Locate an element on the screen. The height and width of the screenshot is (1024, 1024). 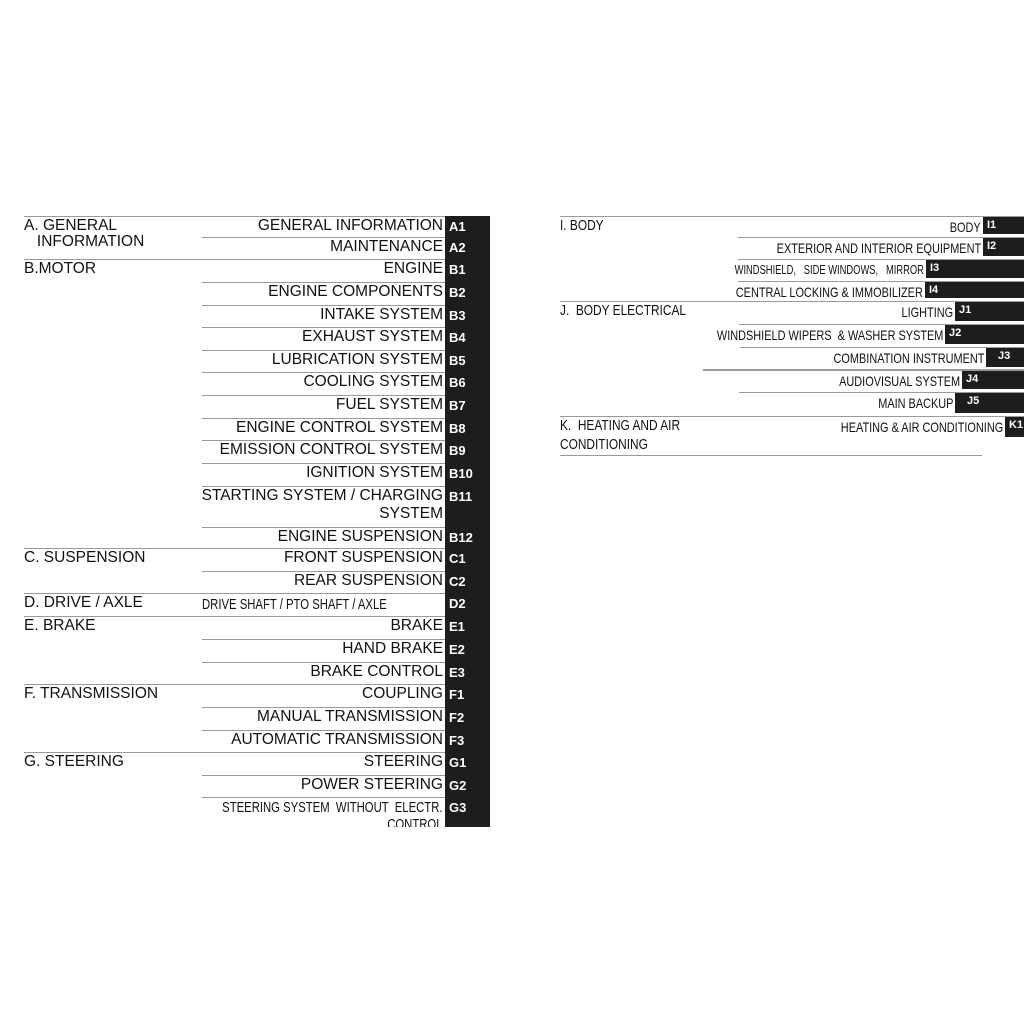
section-heading: B.MOTOR is located at coordinates (60, 268).